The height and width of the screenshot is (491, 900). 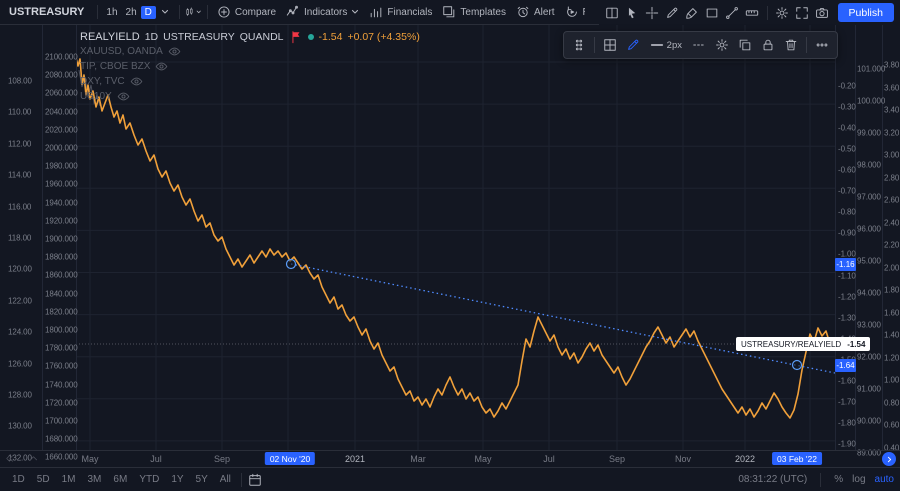 What do you see at coordinates (745, 459) in the screenshot?
I see `time-tick: 2022` at bounding box center [745, 459].